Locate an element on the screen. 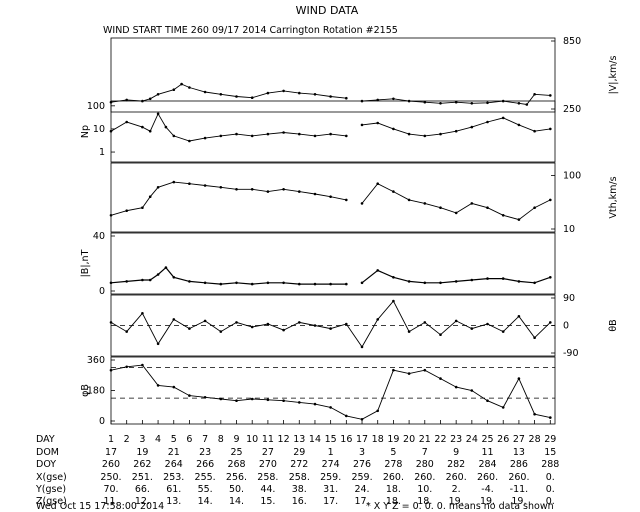 This screenshot has width=640, height=512. row-value: 2. is located at coordinates (456, 489).